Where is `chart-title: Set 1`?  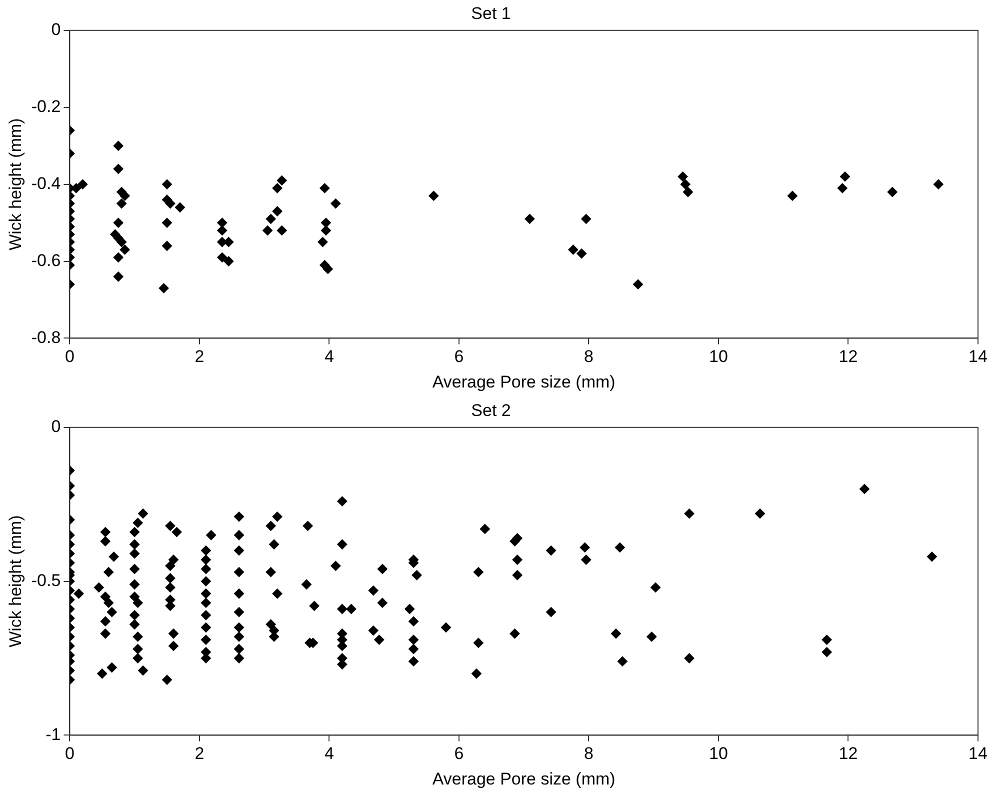
chart-title: Set 1 is located at coordinates (491, 13).